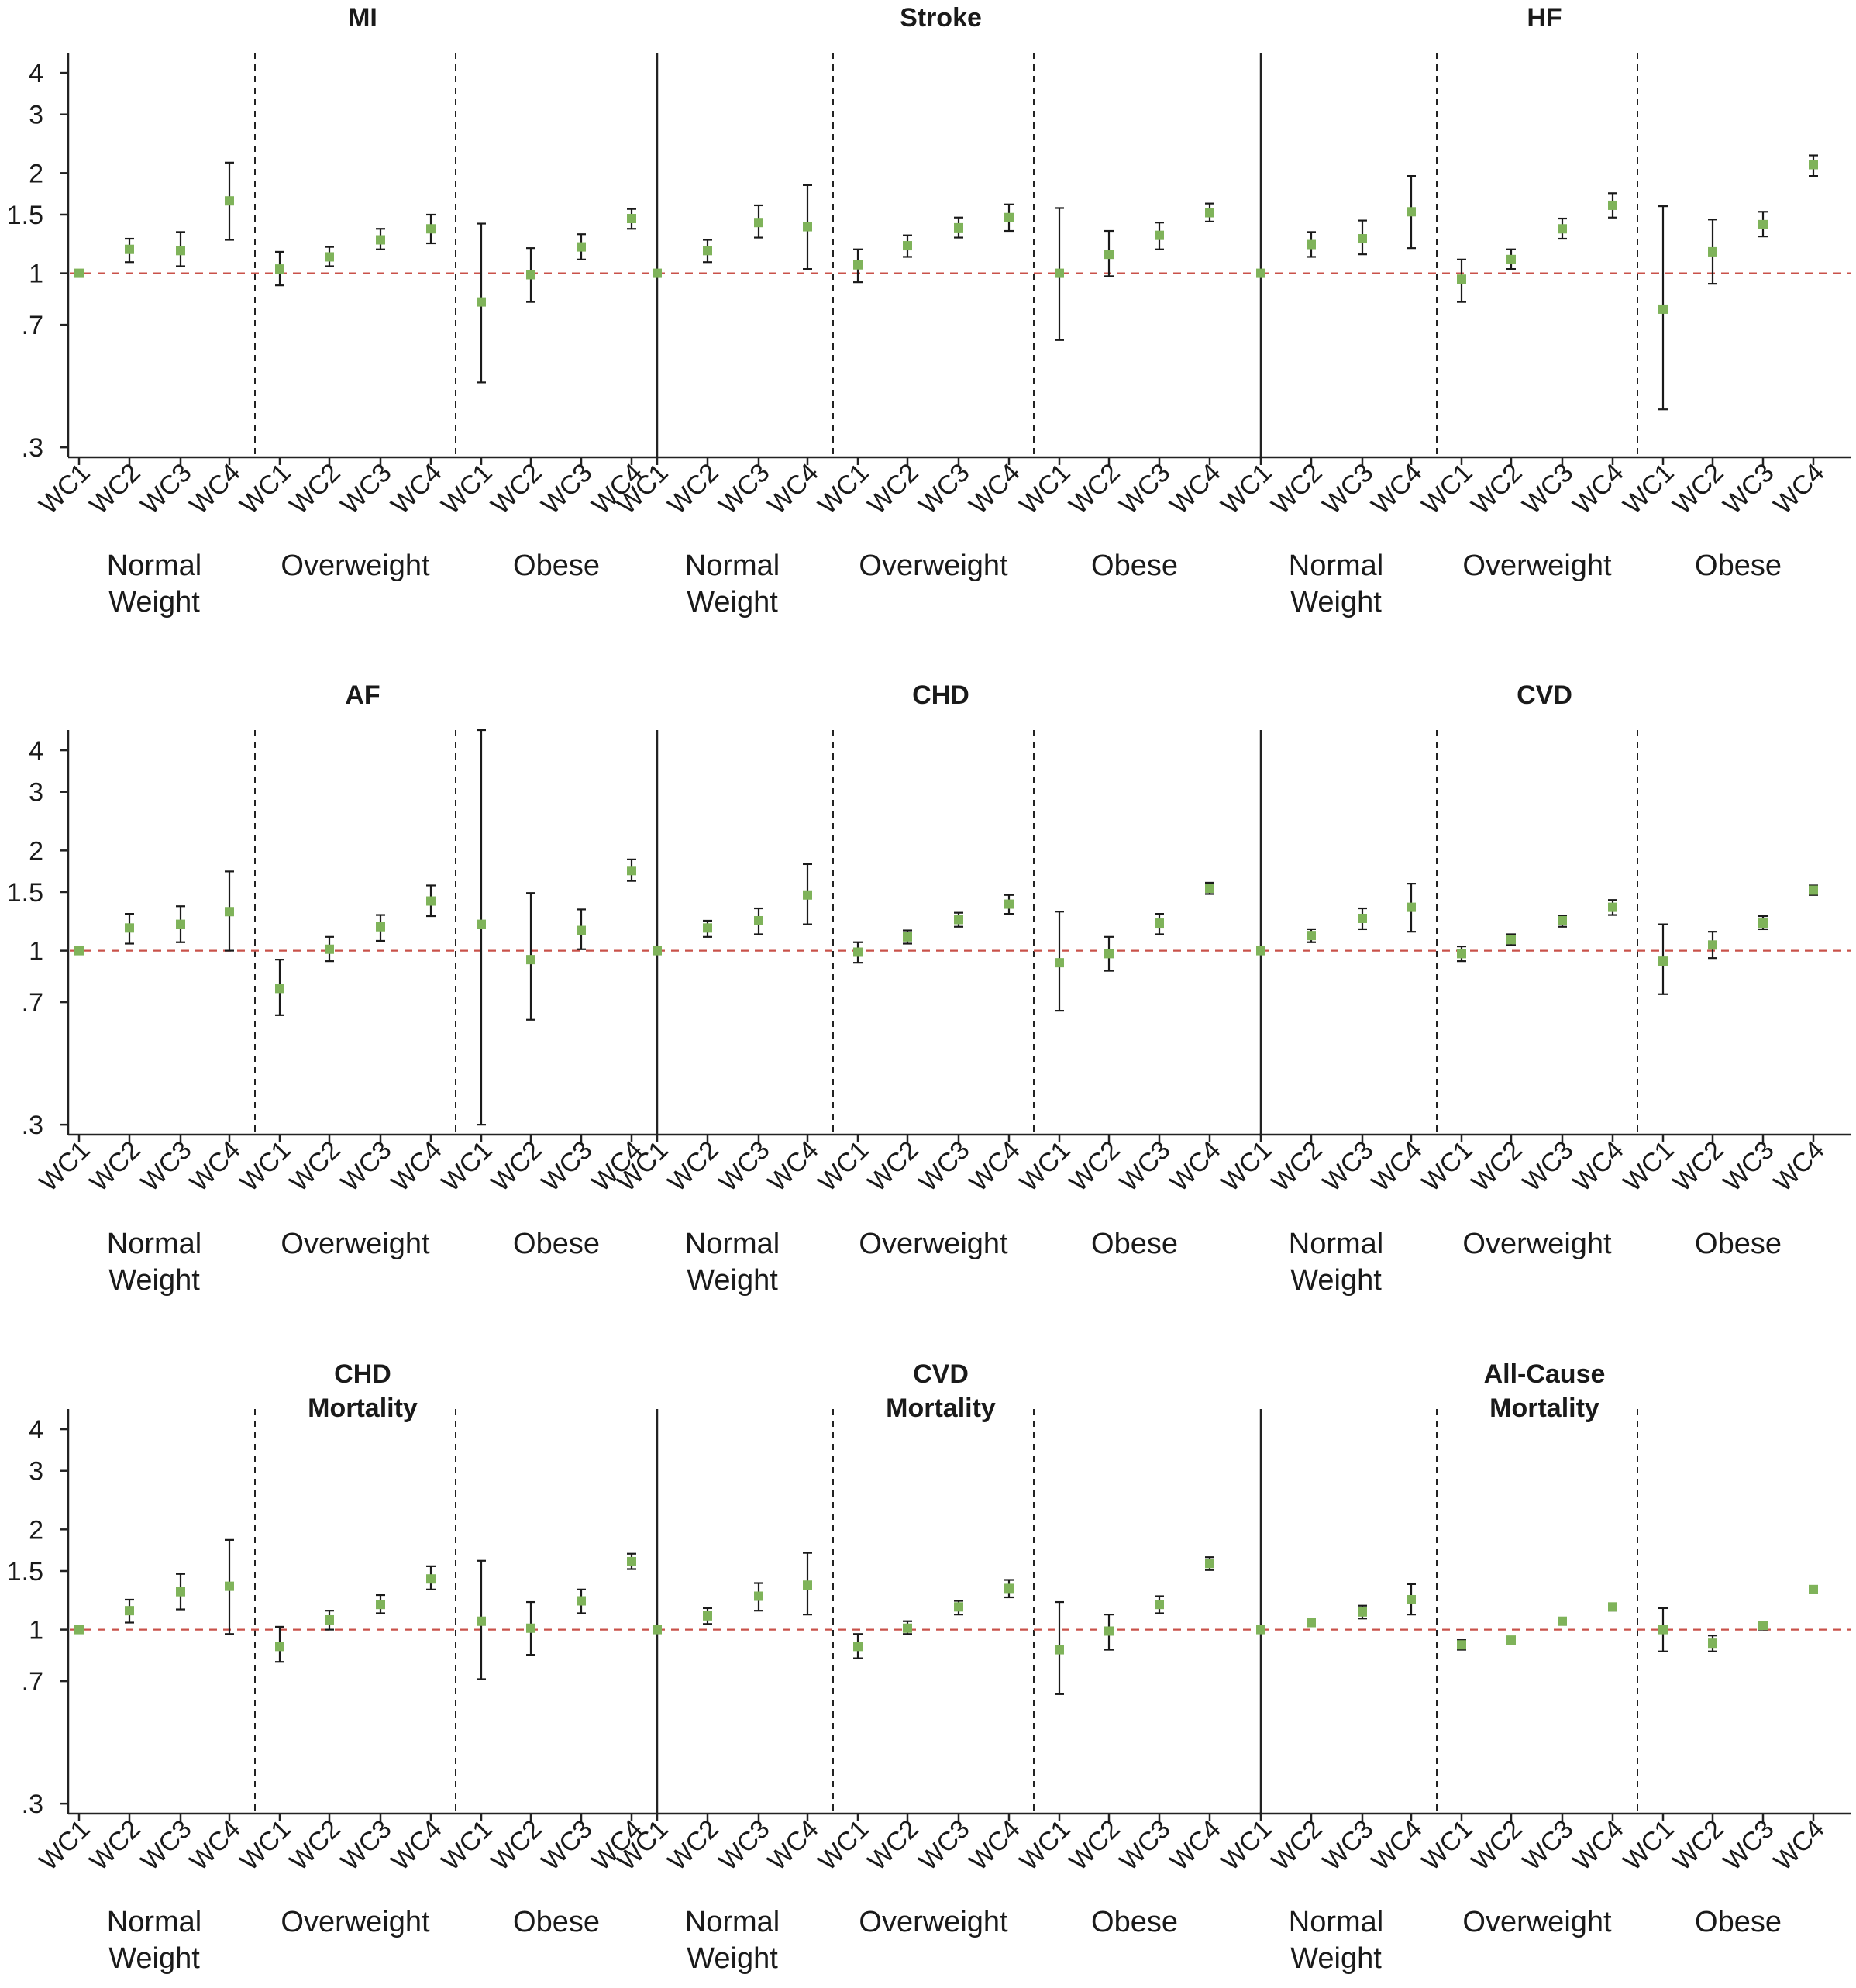  What do you see at coordinates (941, 1408) in the screenshot?
I see `panel-title: Mortality` at bounding box center [941, 1408].